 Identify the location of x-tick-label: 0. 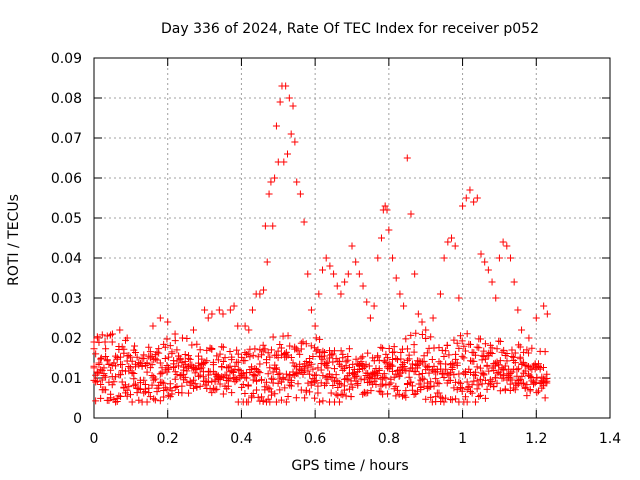
(94, 439).